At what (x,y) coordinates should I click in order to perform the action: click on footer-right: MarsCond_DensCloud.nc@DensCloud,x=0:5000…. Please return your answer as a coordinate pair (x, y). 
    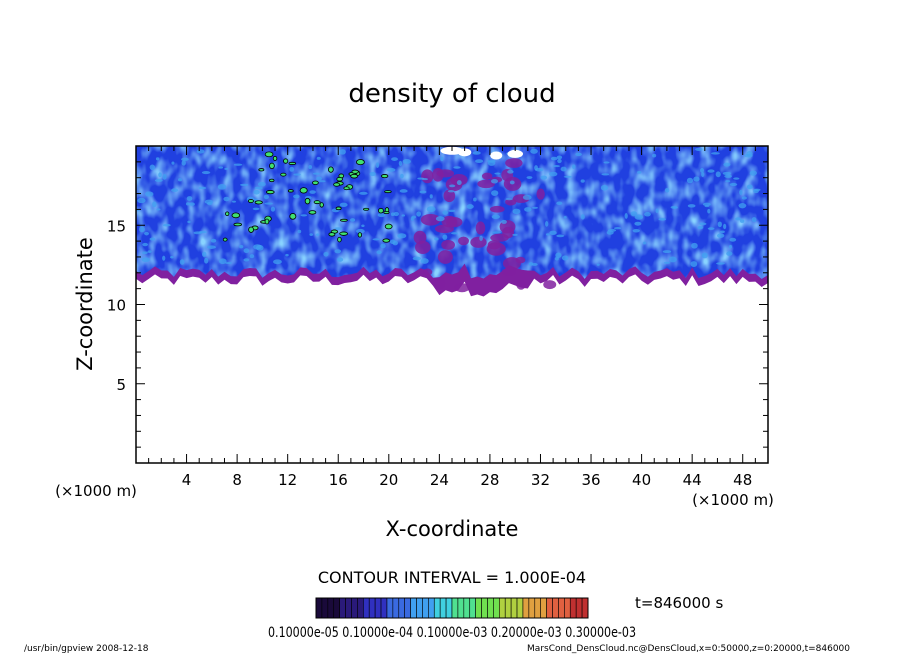
    Looking at the image, I should click on (688, 649).